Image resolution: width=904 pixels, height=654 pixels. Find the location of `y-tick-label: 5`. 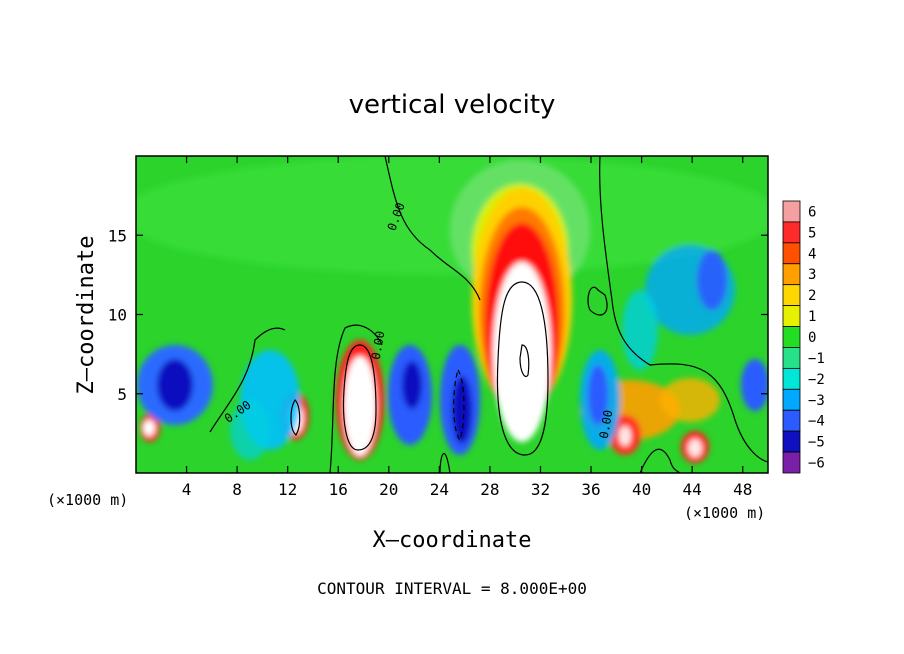

y-tick-label: 5 is located at coordinates (122, 394).